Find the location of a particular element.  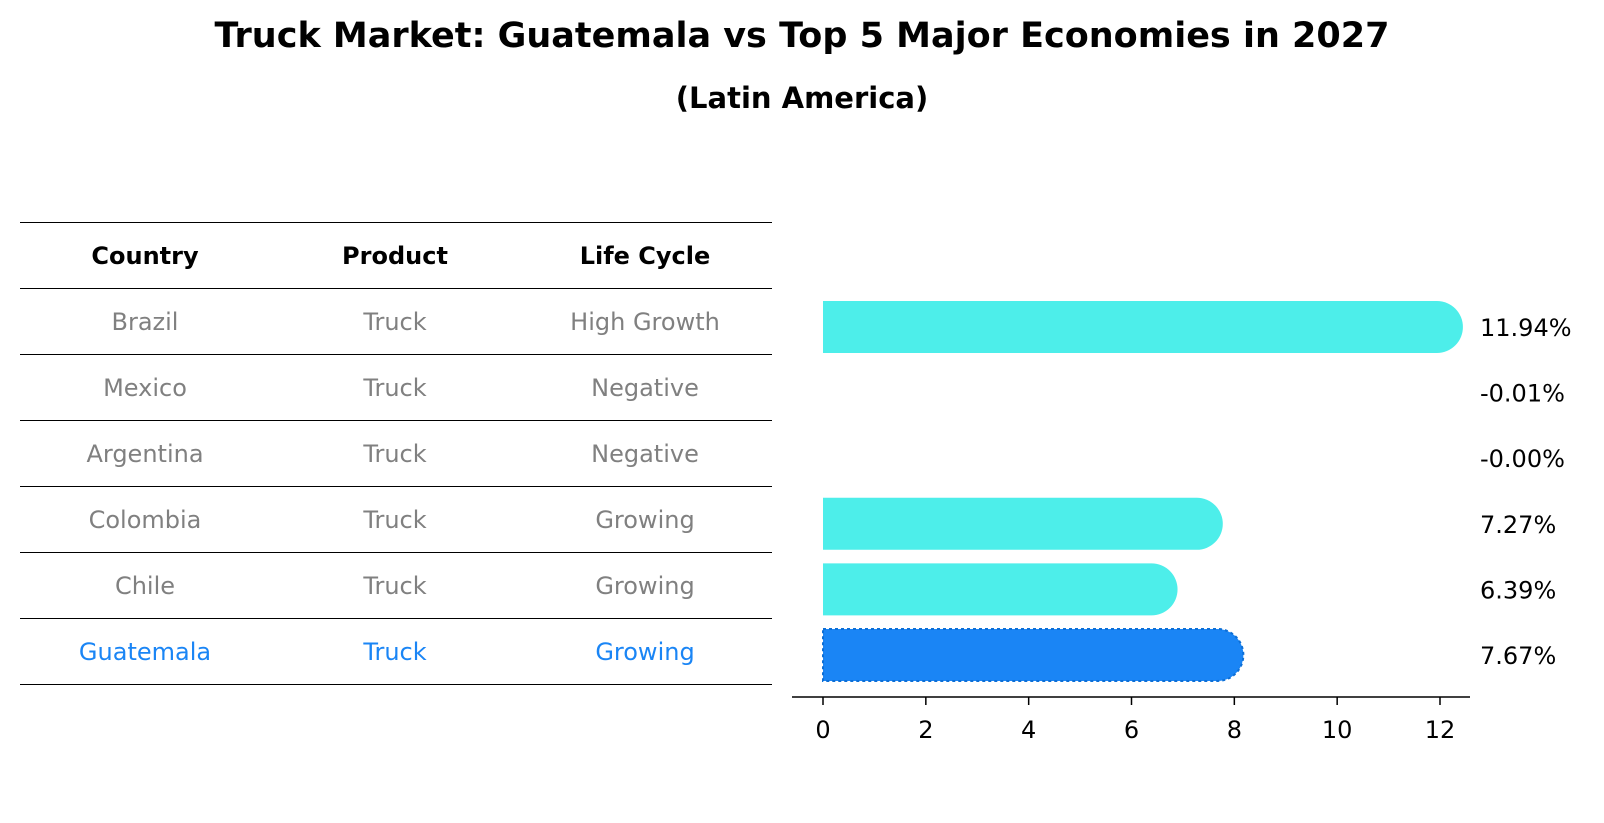

table-row: Brazil Truck High Growth is located at coordinates (396, 321).